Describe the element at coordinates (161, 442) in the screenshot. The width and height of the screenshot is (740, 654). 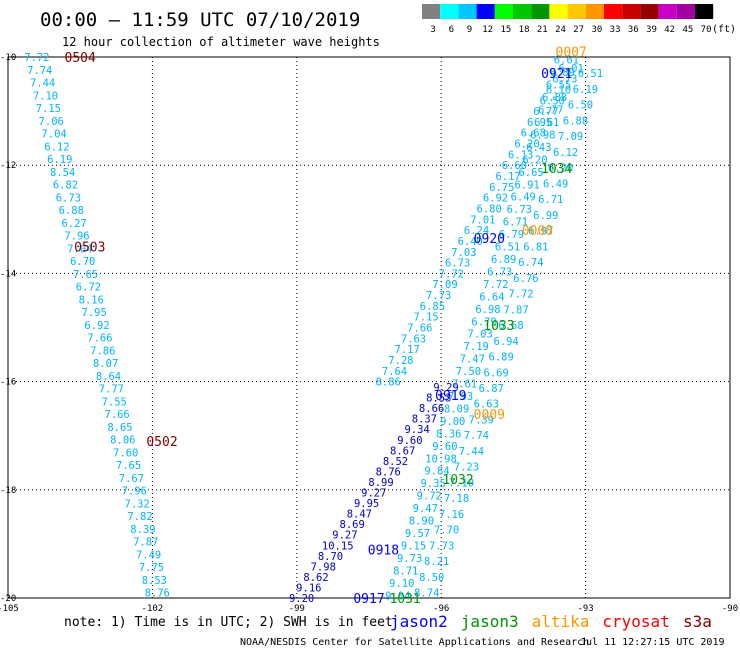
I see `pass-time-label: 0502` at that location.